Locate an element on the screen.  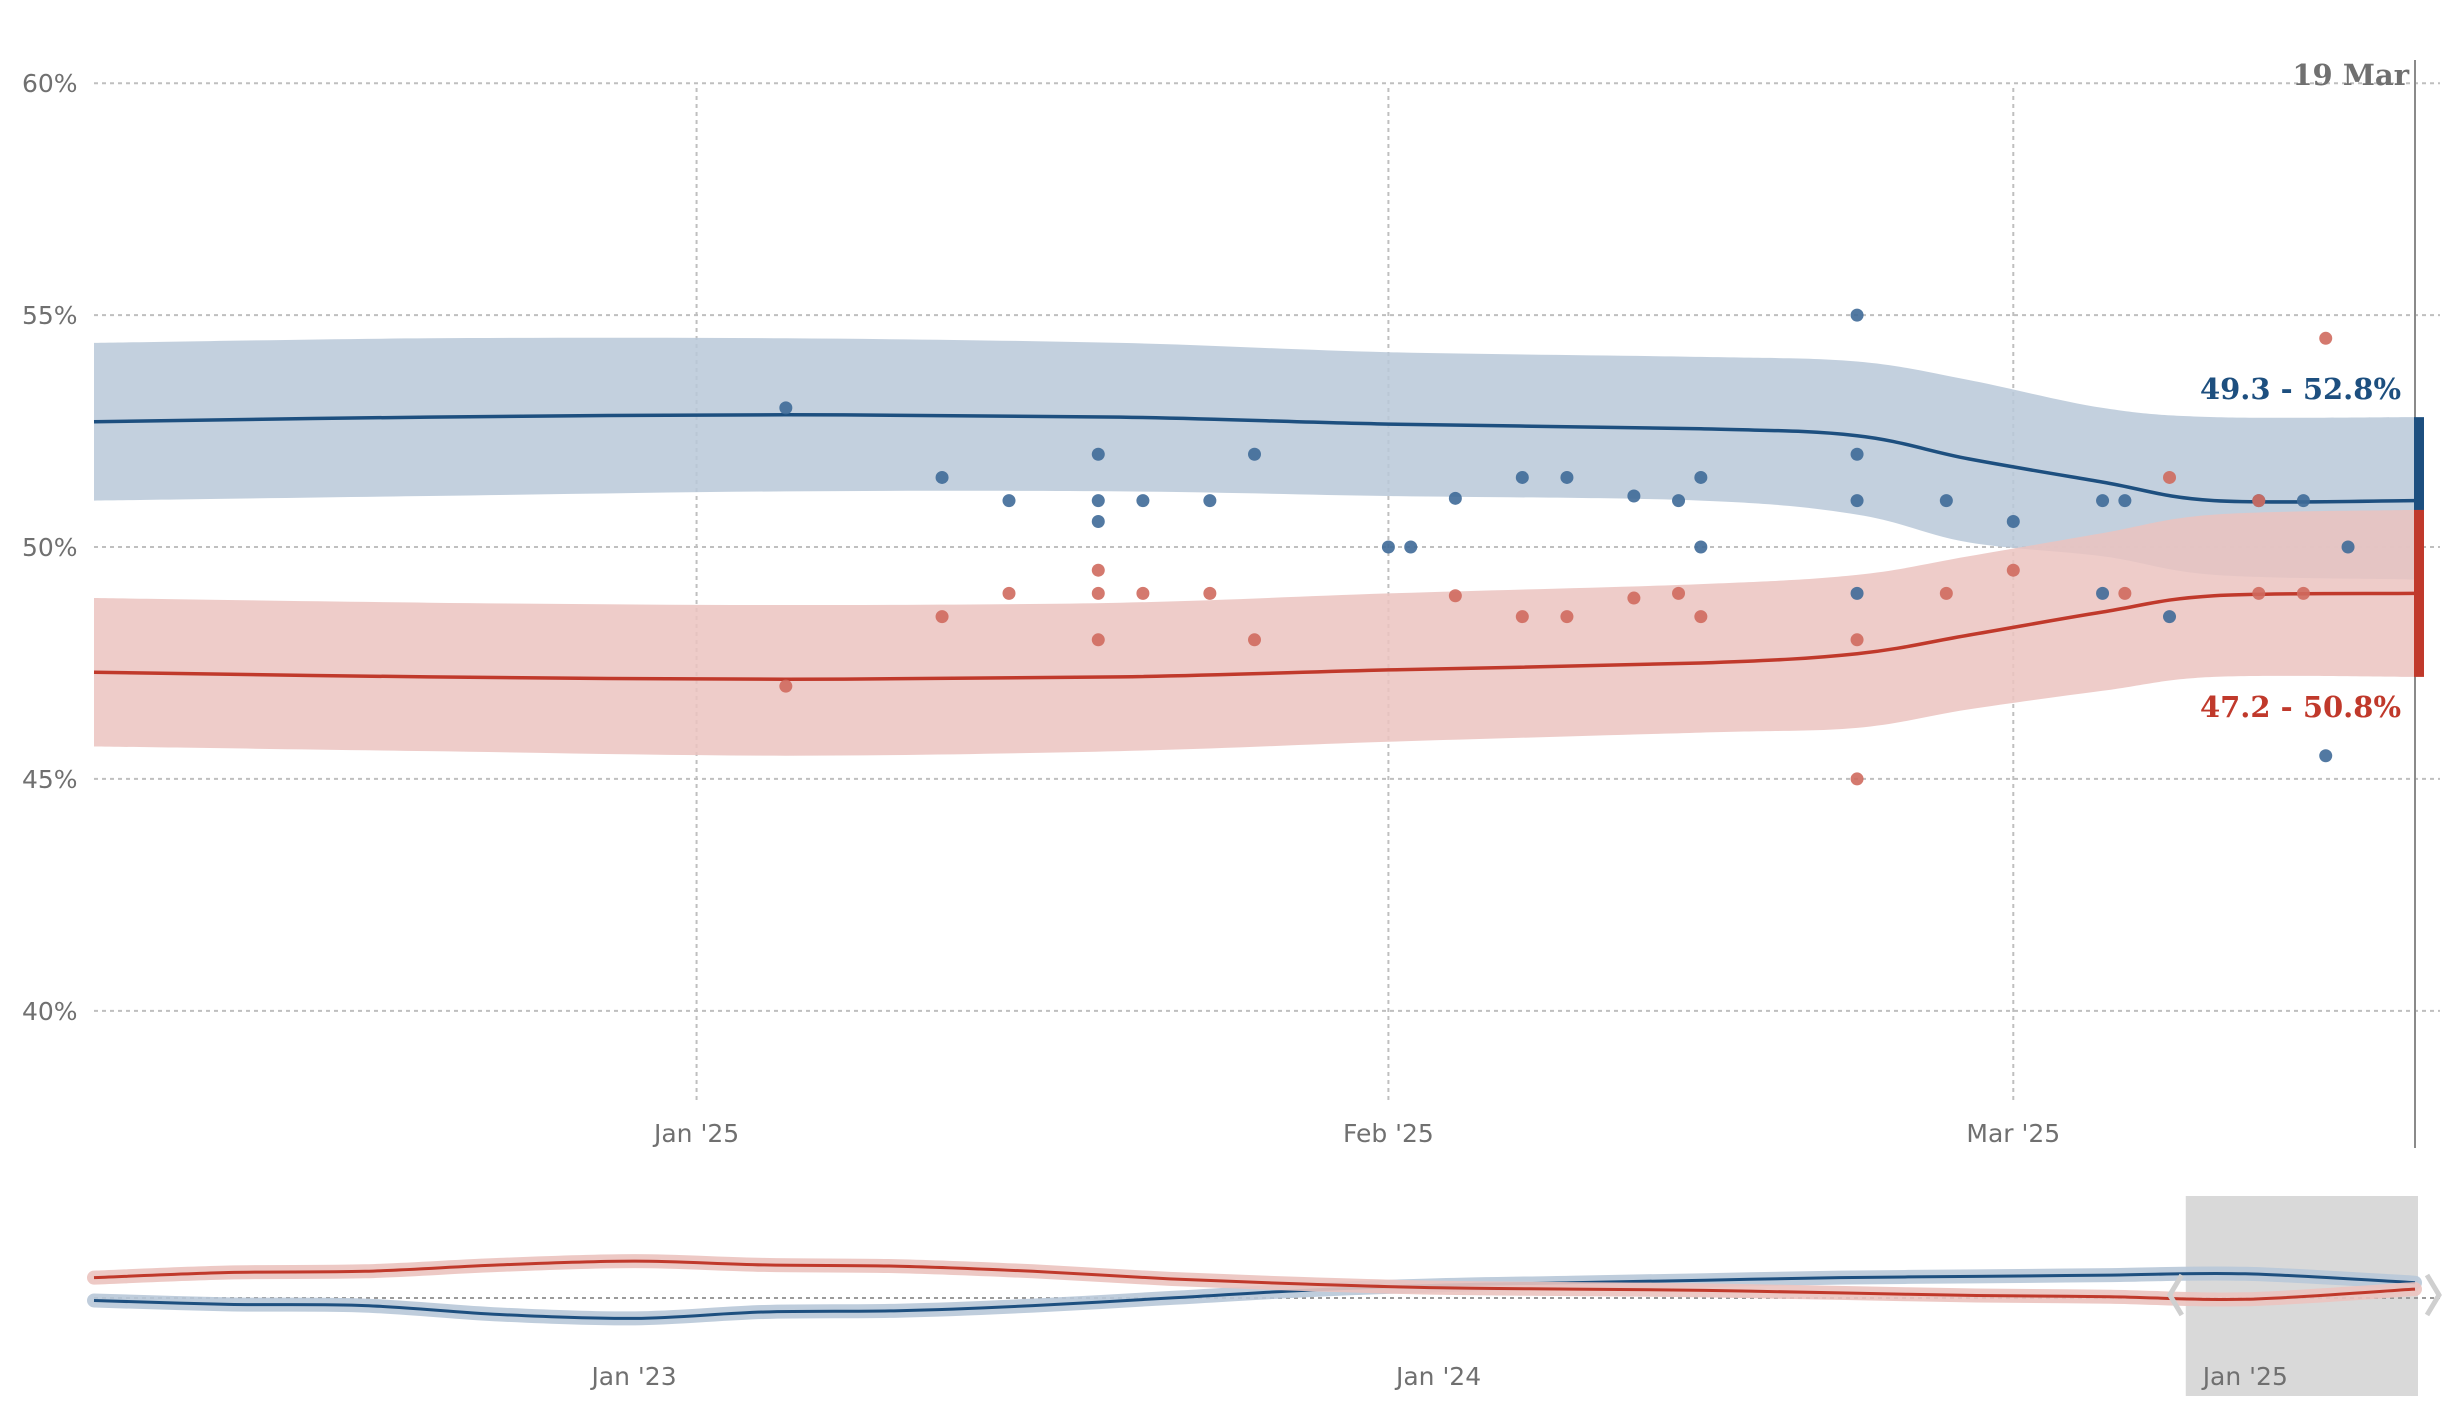
y-tick-label: 40% is located at coordinates (50, 1011).